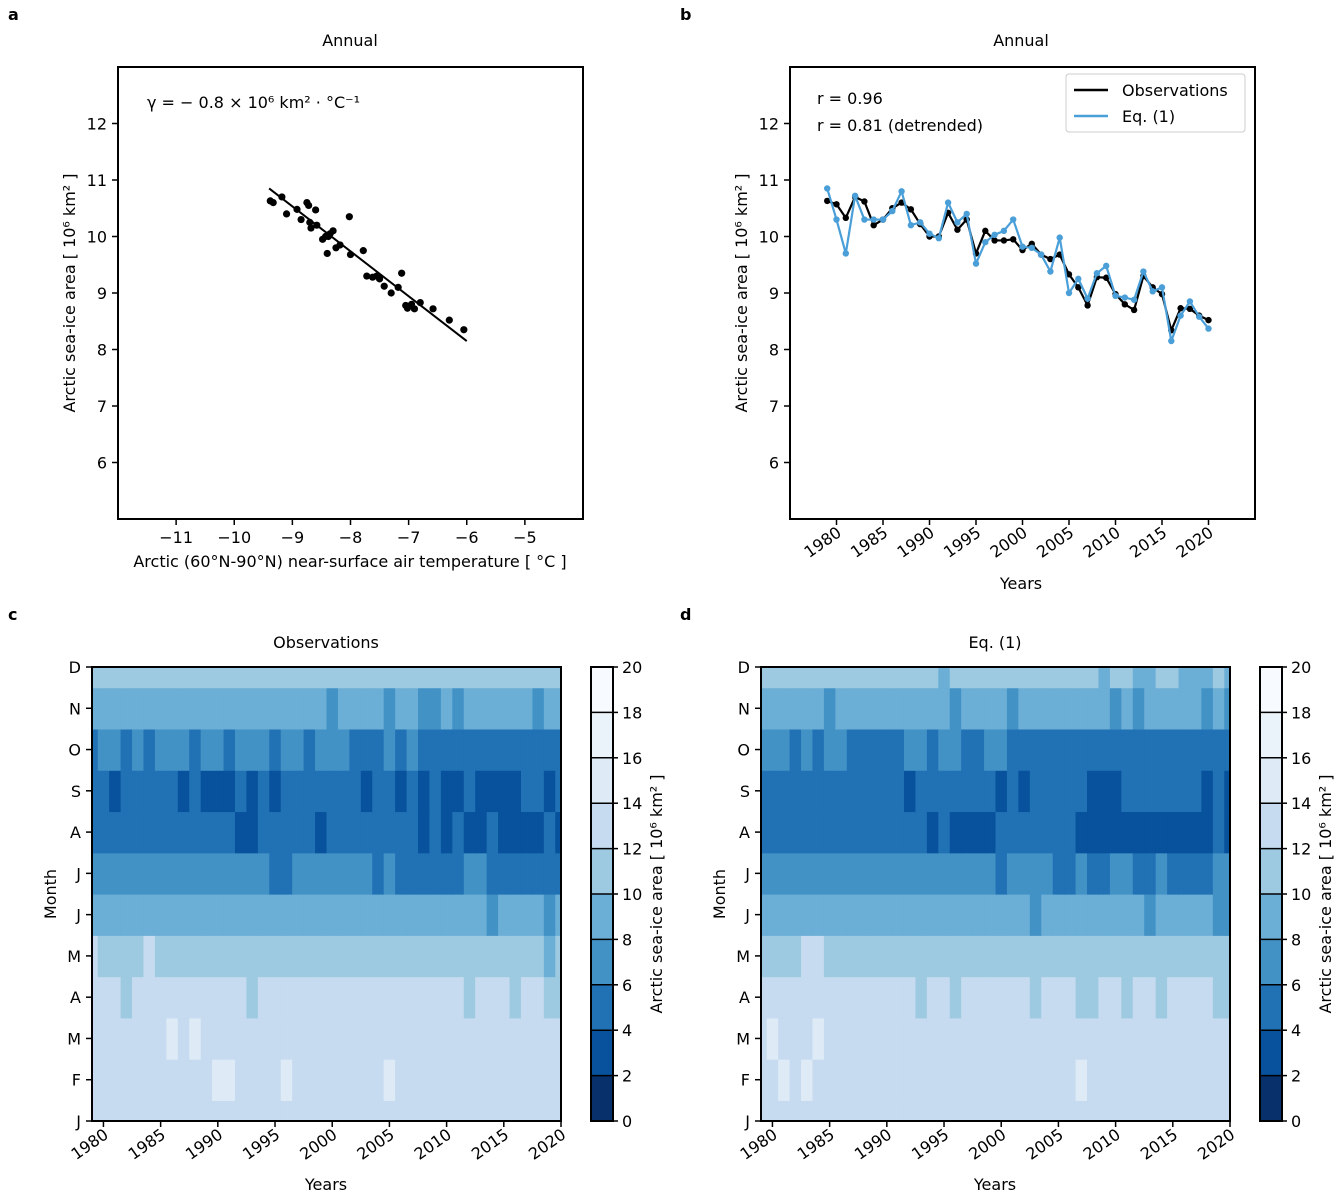 The image size is (1344, 1194). What do you see at coordinates (741, 292) in the screenshot?
I see `panel-b-y-axis-label: Arctic sea-ice area [ 10⁶ km² ]` at bounding box center [741, 292].